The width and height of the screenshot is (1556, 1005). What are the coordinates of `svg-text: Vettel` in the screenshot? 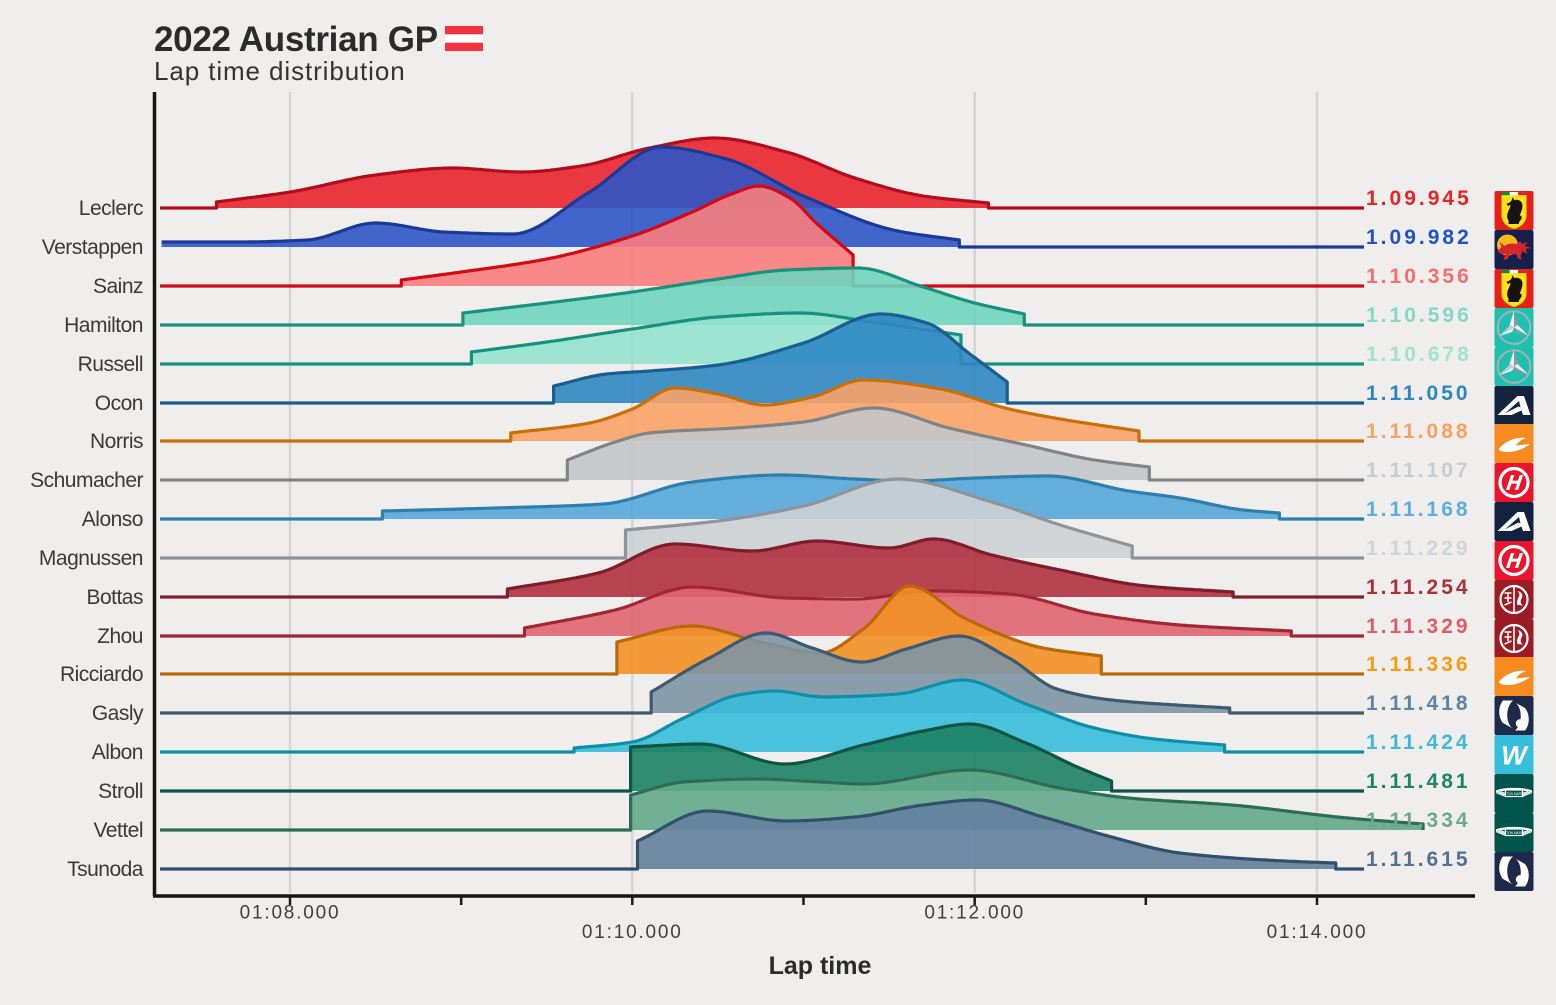 It's located at (118, 830).